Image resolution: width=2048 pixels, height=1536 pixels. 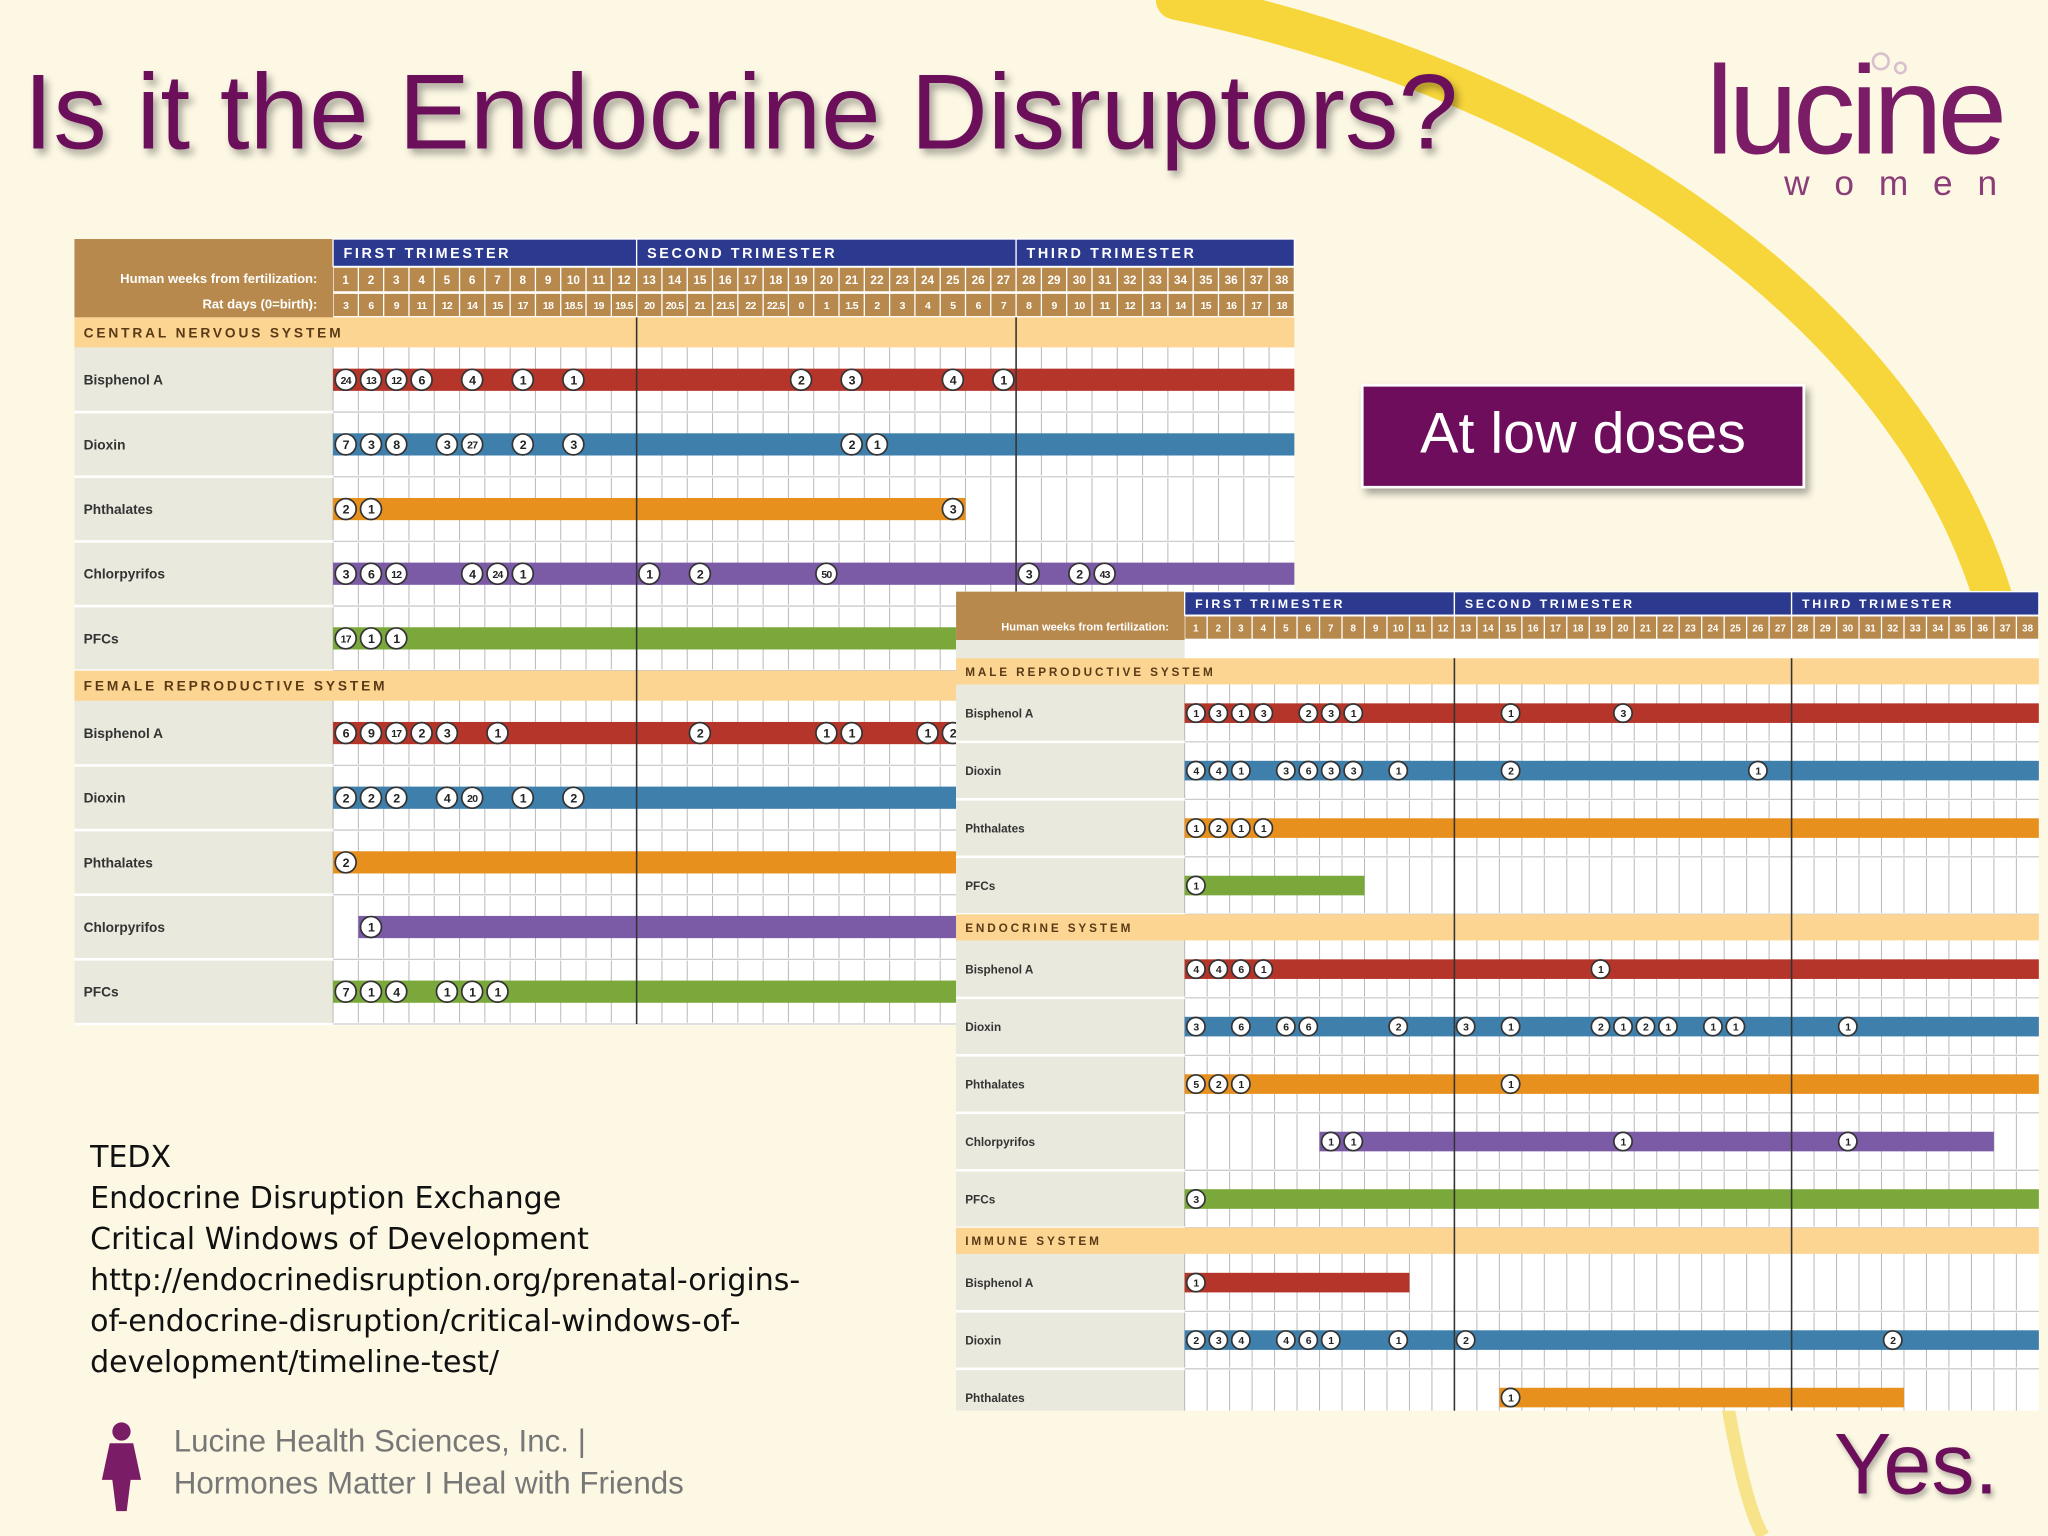 I want to click on week-label: 16, so click(x=726, y=280).